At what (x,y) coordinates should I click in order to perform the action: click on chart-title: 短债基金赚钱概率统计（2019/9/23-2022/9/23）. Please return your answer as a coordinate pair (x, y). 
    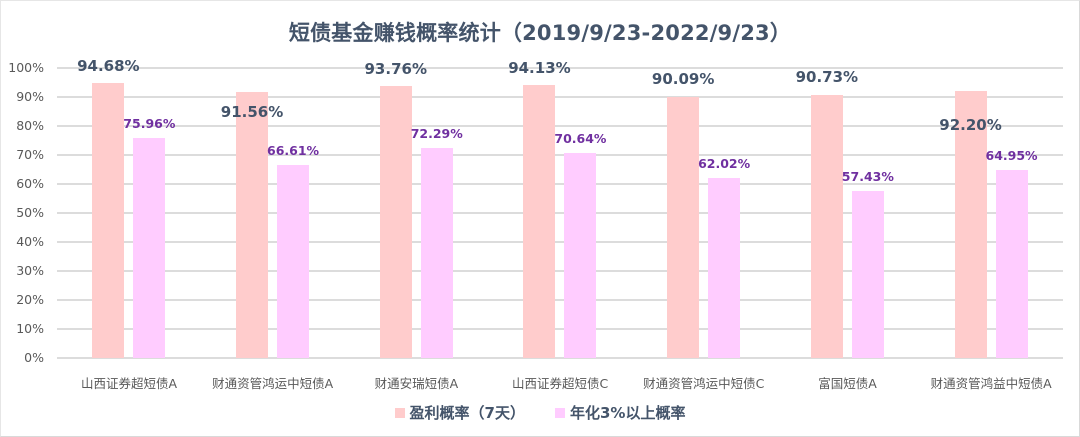
    Looking at the image, I should click on (540, 33).